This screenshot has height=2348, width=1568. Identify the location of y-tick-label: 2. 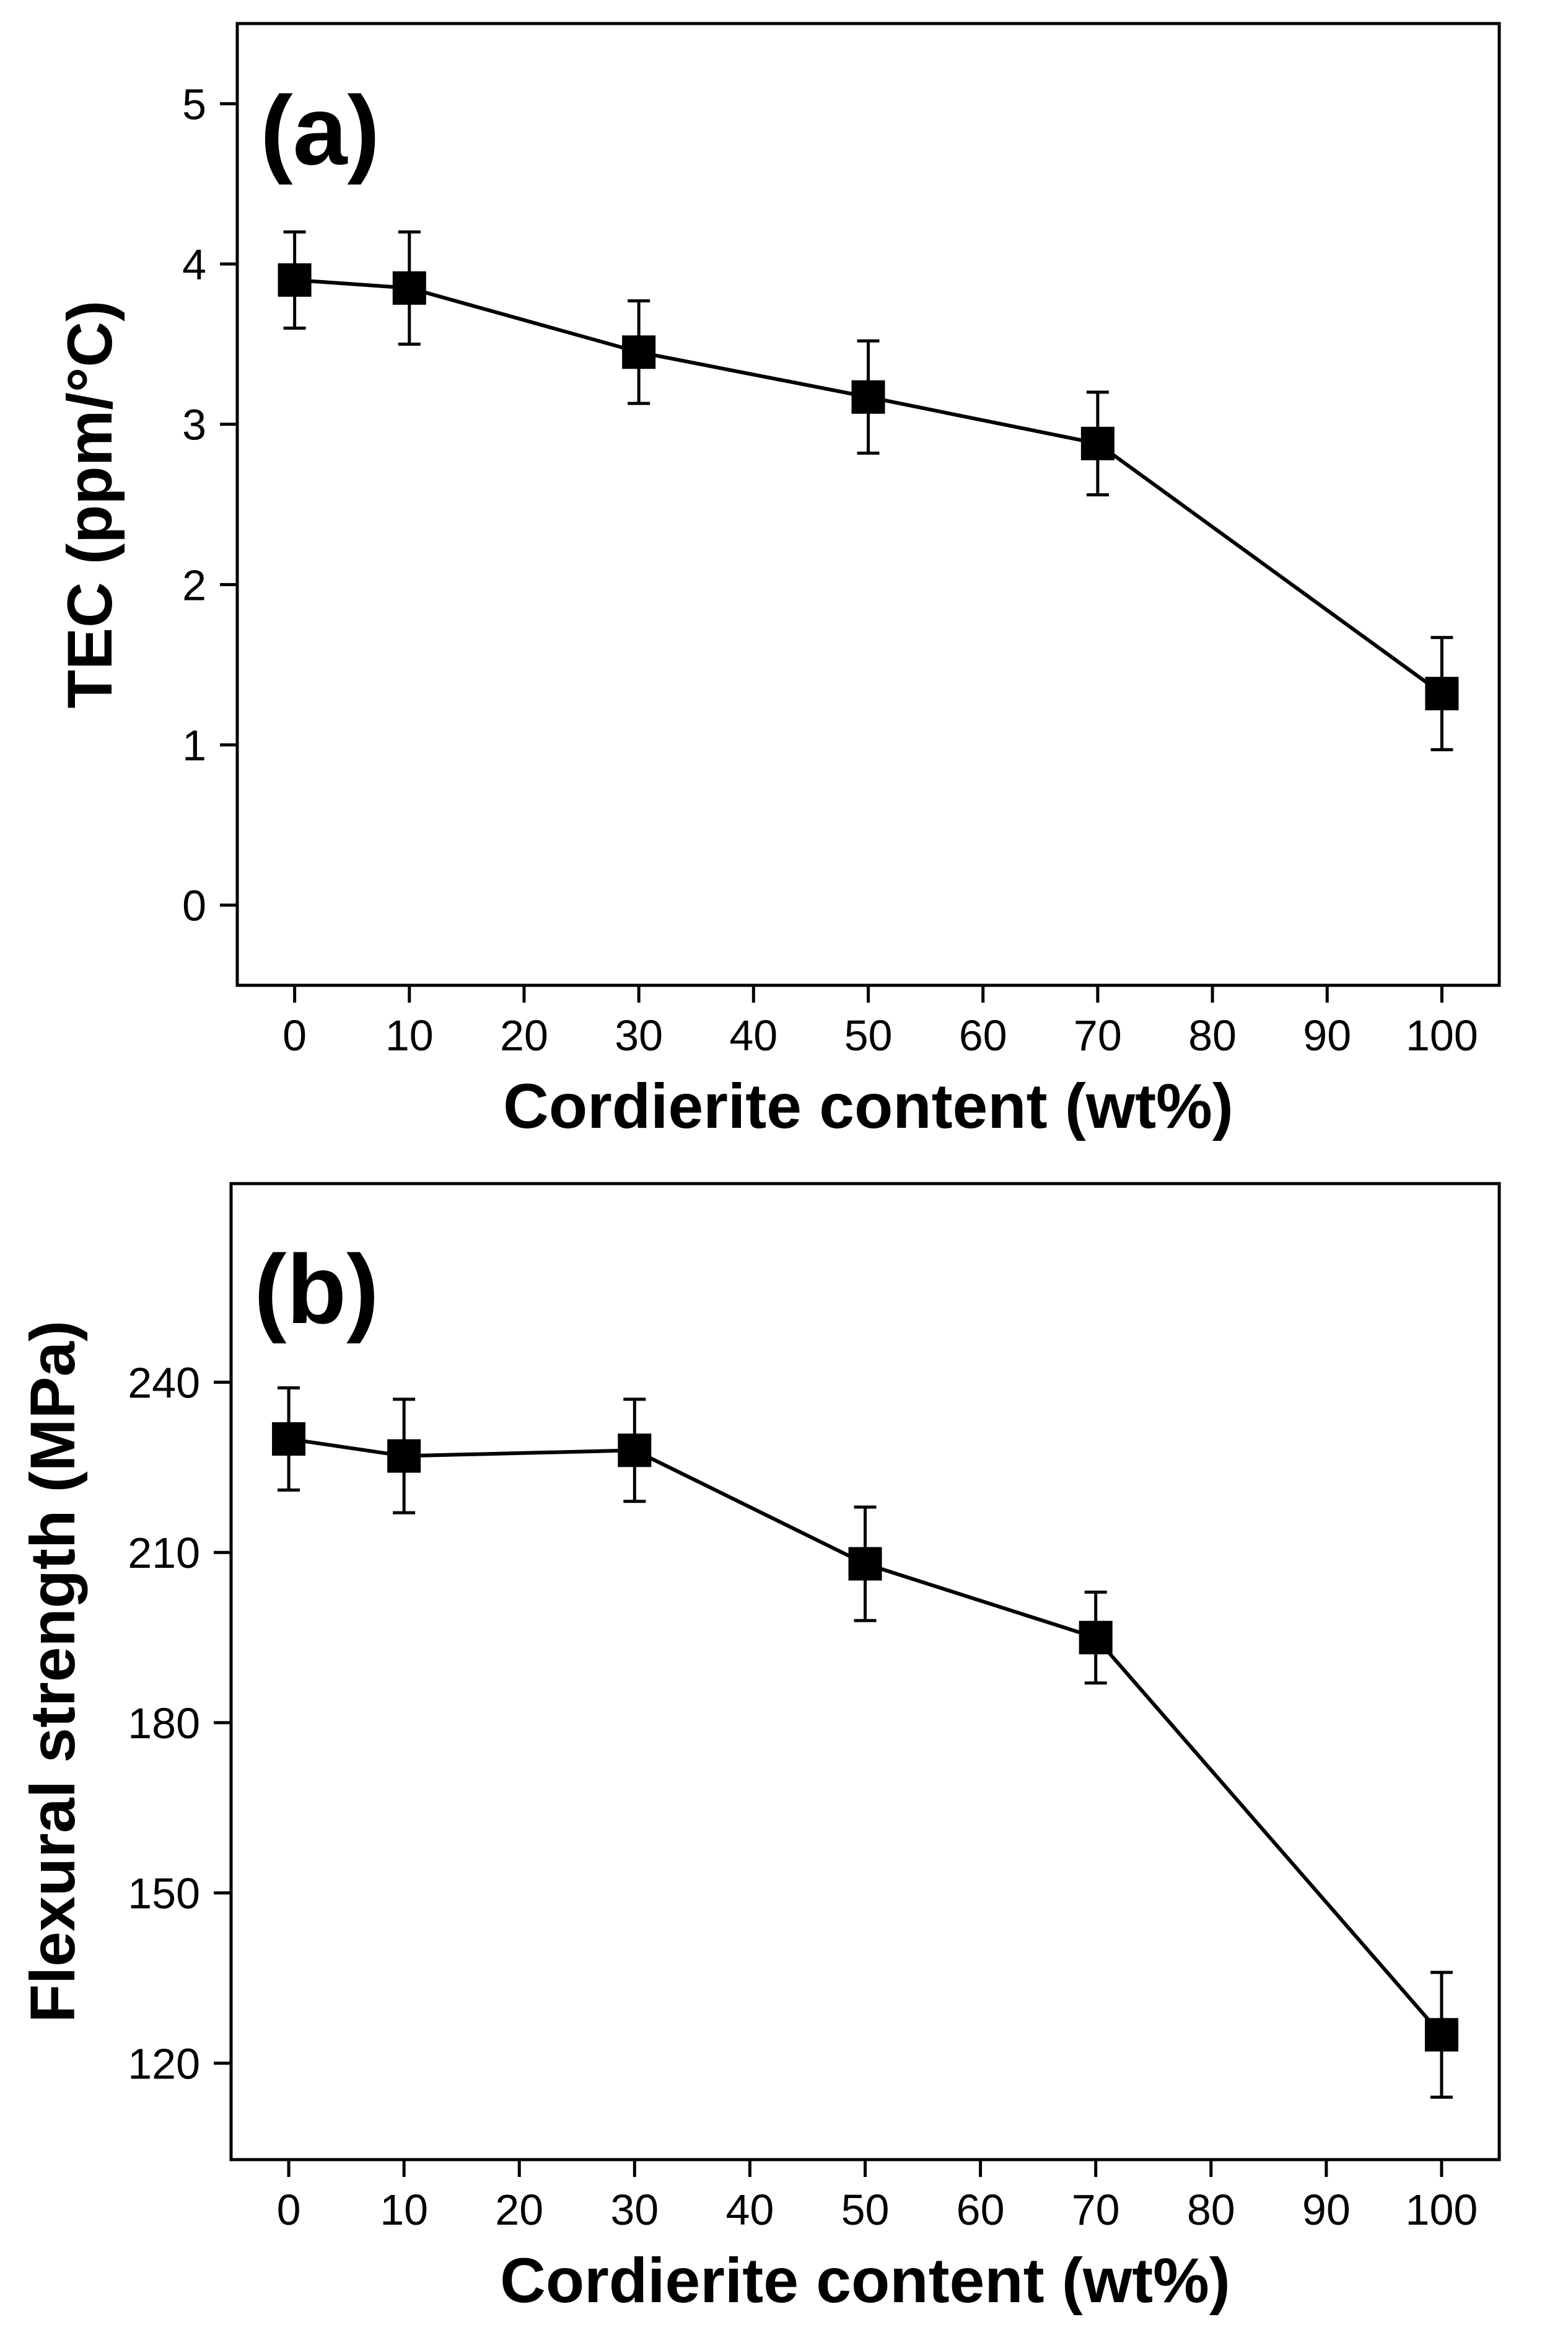
(194, 585).